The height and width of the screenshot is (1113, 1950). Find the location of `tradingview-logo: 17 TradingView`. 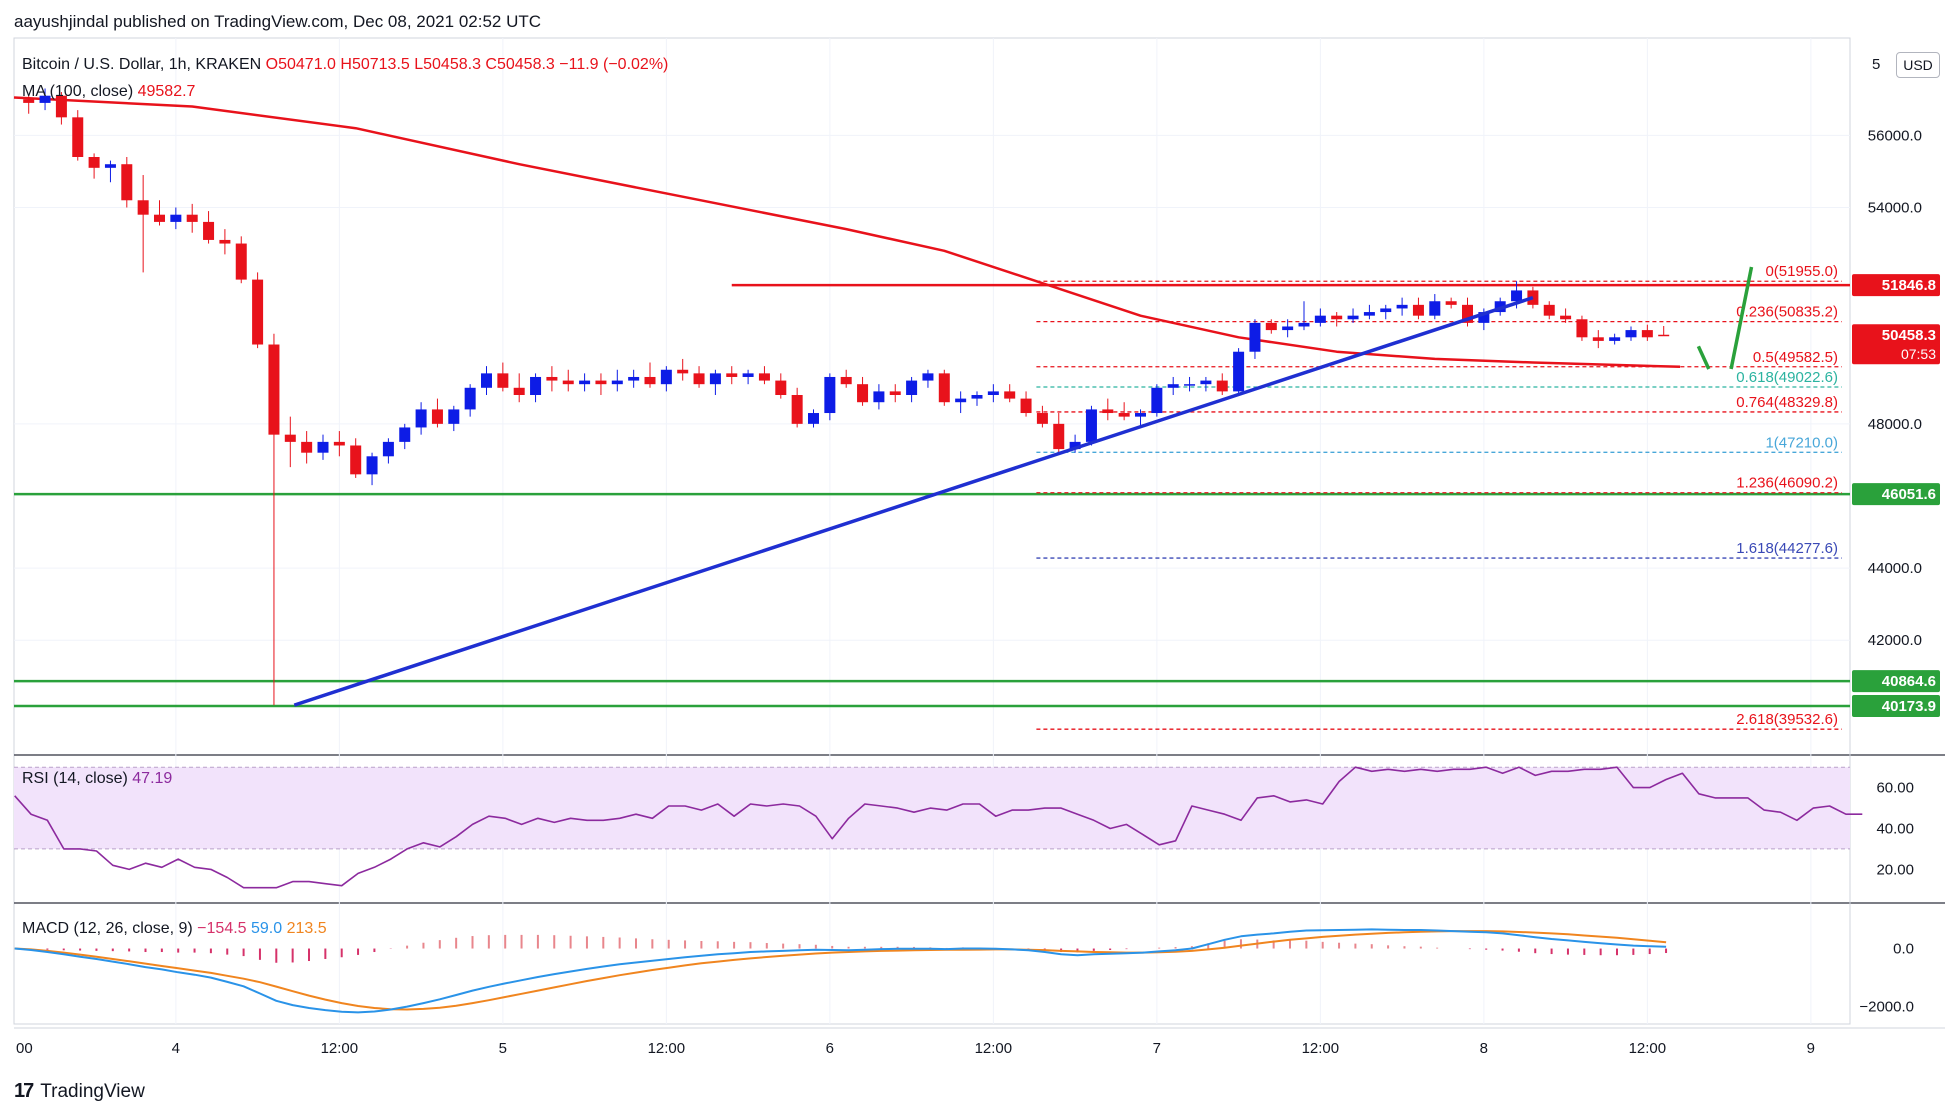

tradingview-logo: 17 TradingView is located at coordinates (79, 1091).